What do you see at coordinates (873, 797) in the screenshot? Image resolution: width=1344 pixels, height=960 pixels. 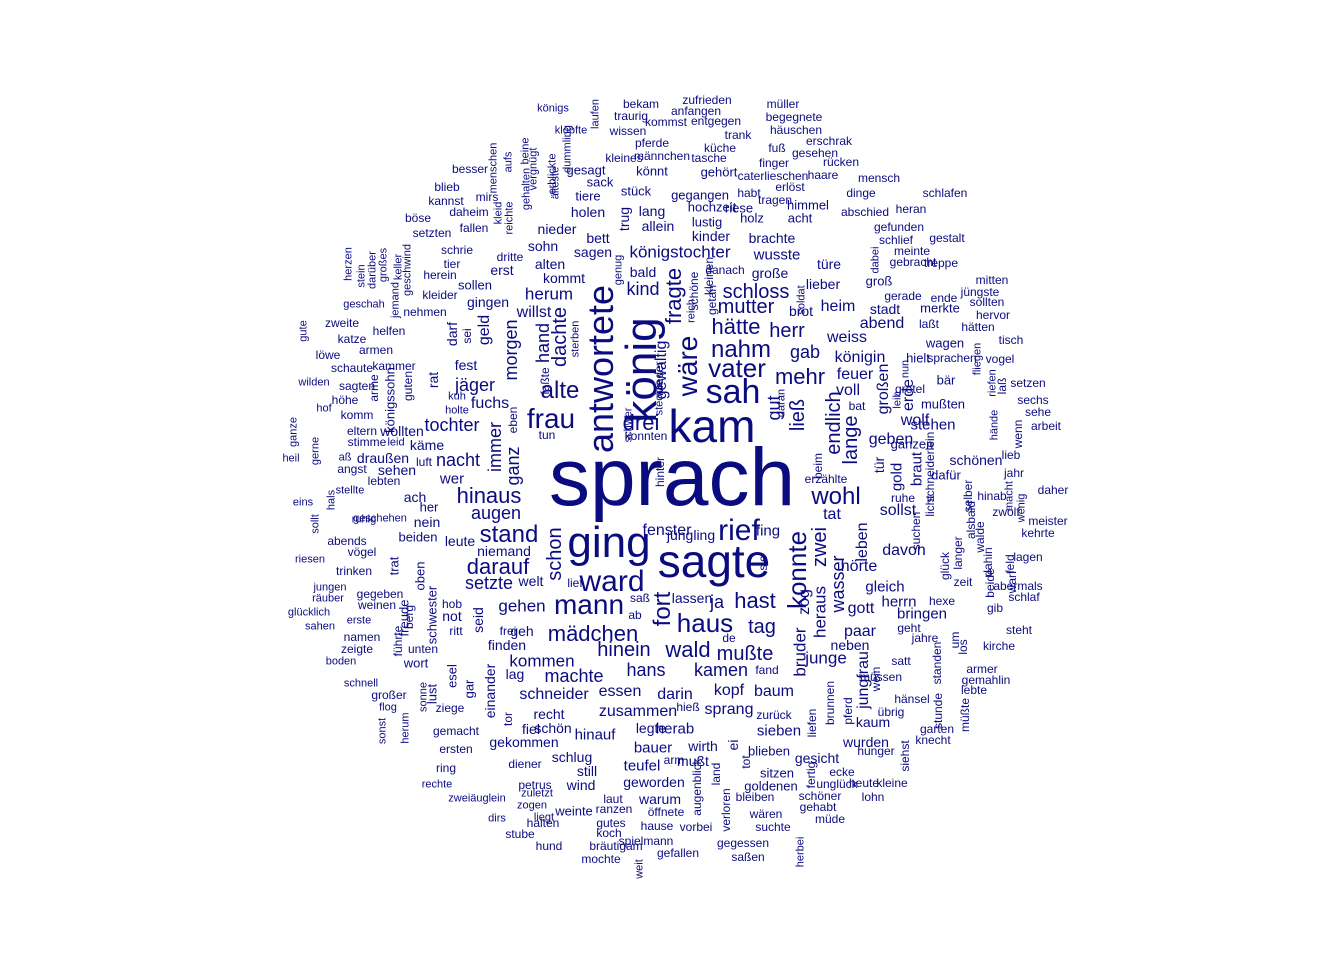 I see `cloud-word: lohn` at bounding box center [873, 797].